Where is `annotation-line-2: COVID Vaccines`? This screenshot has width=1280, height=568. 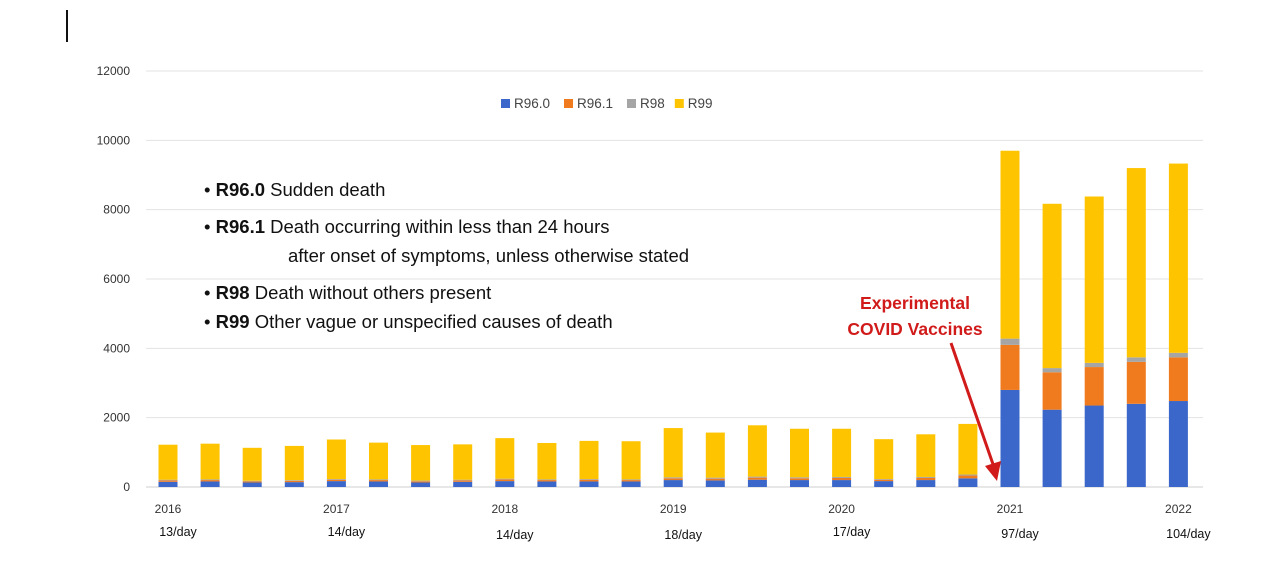
annotation-line-2: COVID Vaccines is located at coordinates (915, 329).